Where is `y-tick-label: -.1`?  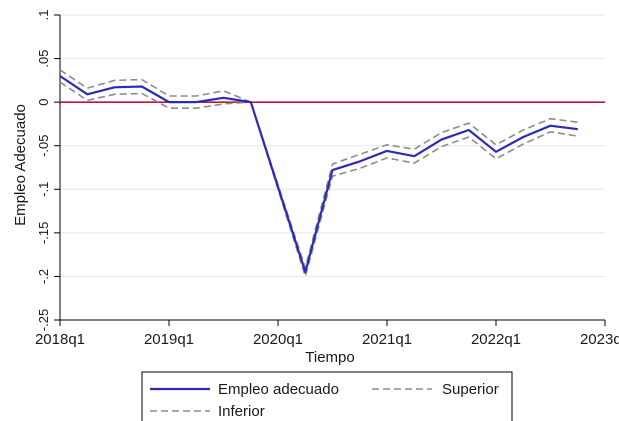 y-tick-label: -.1 is located at coordinates (43, 189).